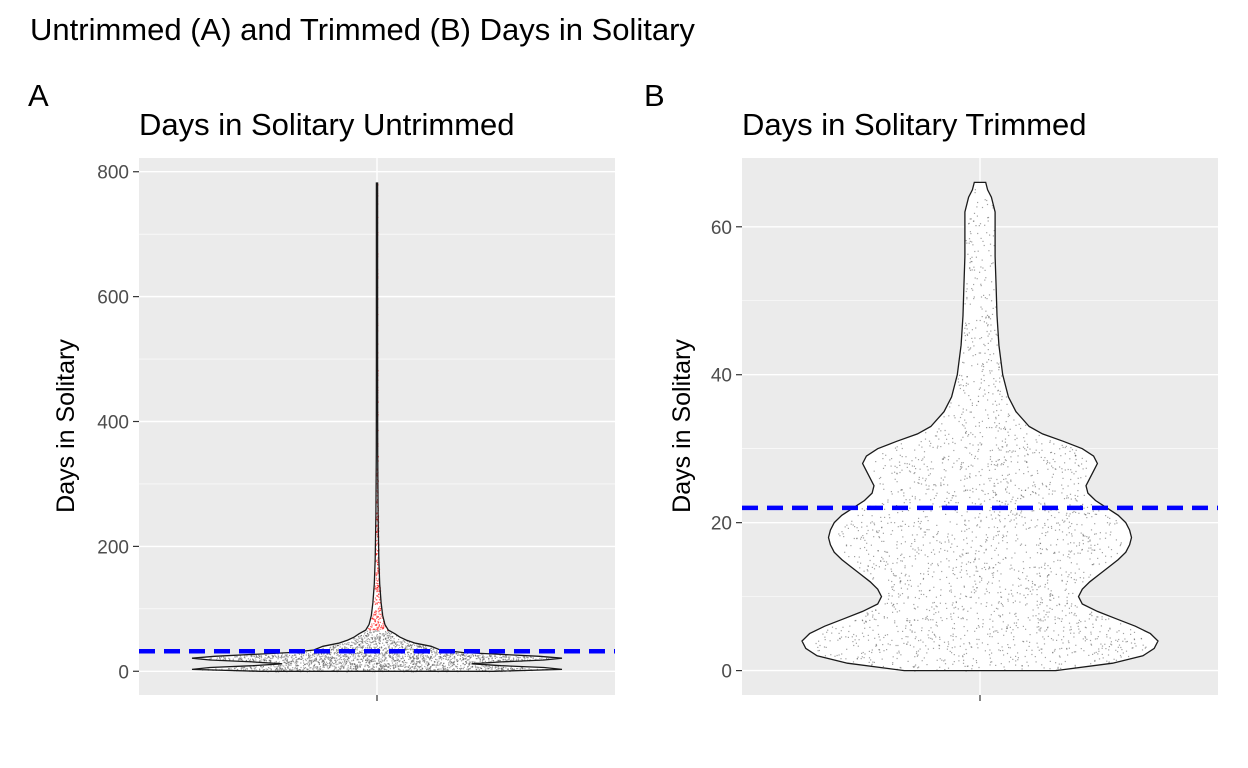  What do you see at coordinates (327, 124) in the screenshot?
I see `panel-a-title: Days in Solitary Untrimmed` at bounding box center [327, 124].